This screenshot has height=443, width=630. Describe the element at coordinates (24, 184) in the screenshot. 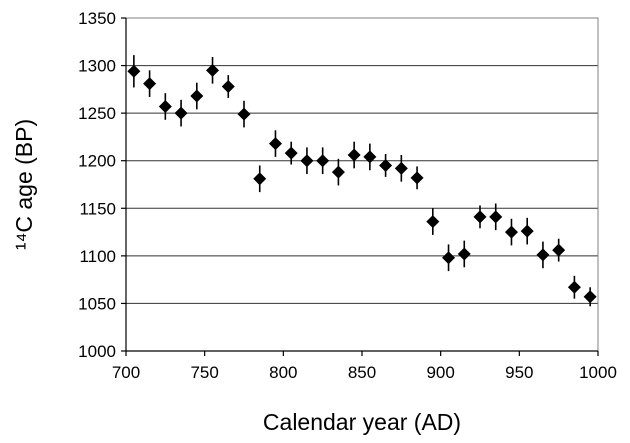

I see `y-axis-label: ¹⁴C age (BP)` at that location.